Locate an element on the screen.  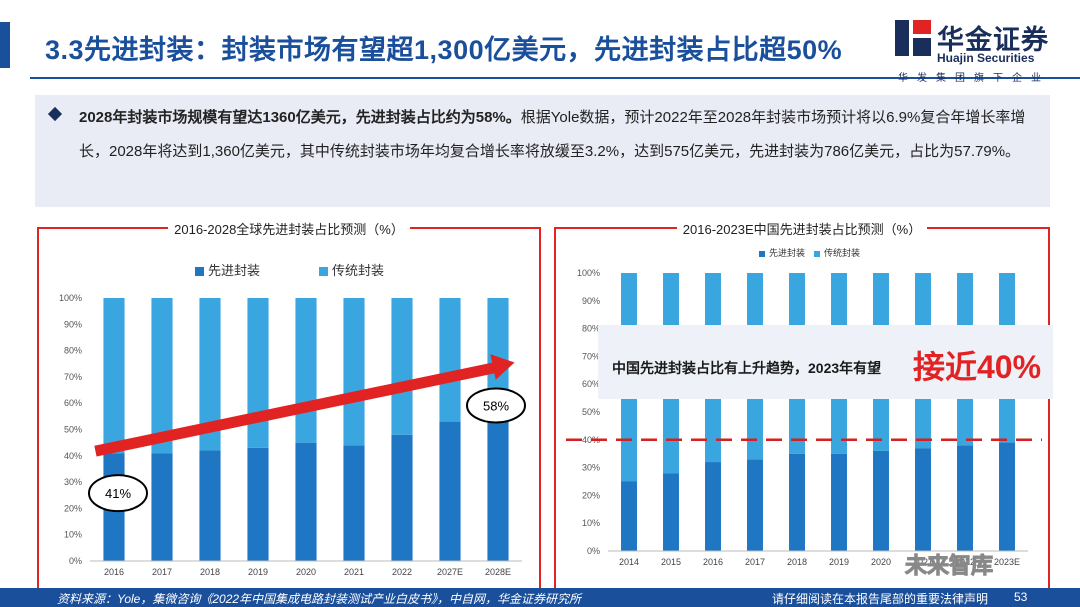
global-y-tick-label: 20% is located at coordinates (73, 508).